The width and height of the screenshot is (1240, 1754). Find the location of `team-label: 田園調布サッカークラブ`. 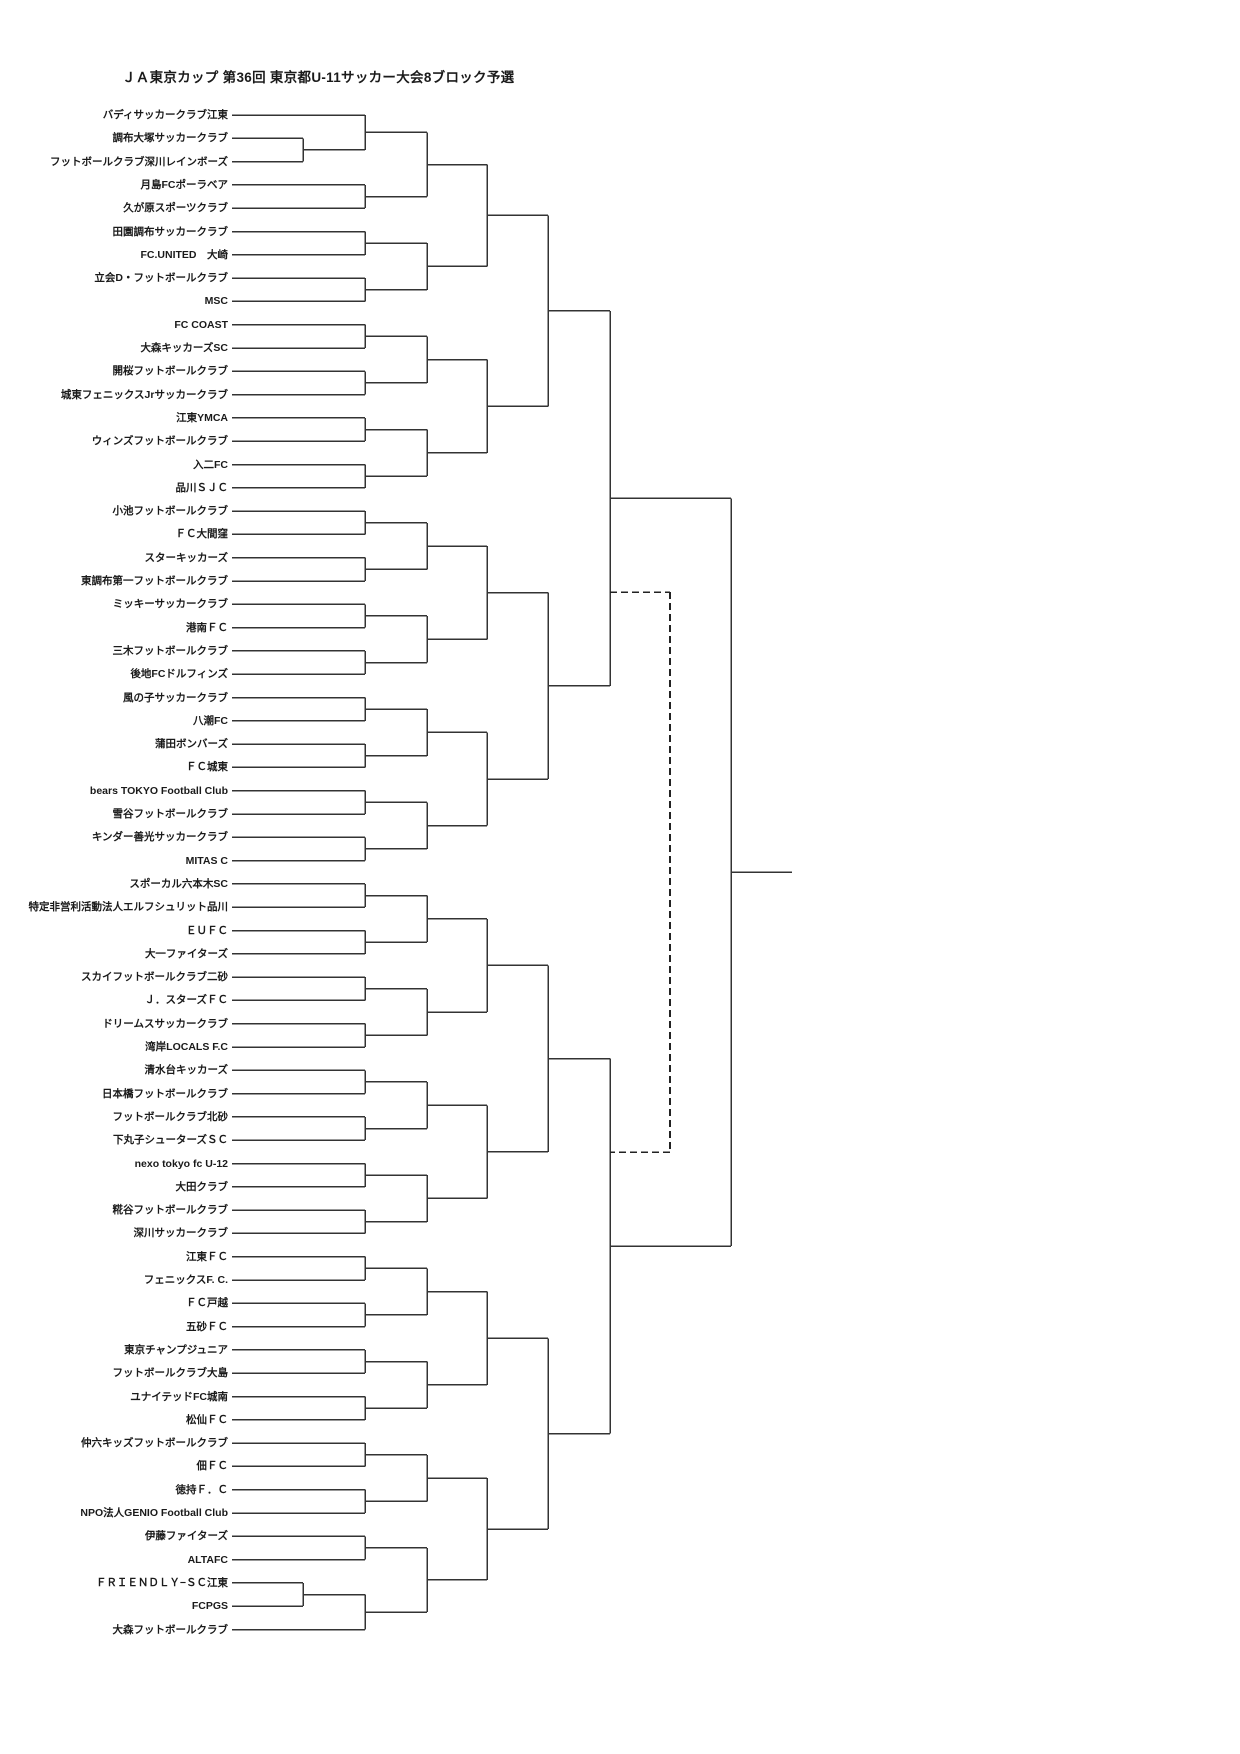

team-label: 田園調布サッカークラブ is located at coordinates (170, 231).